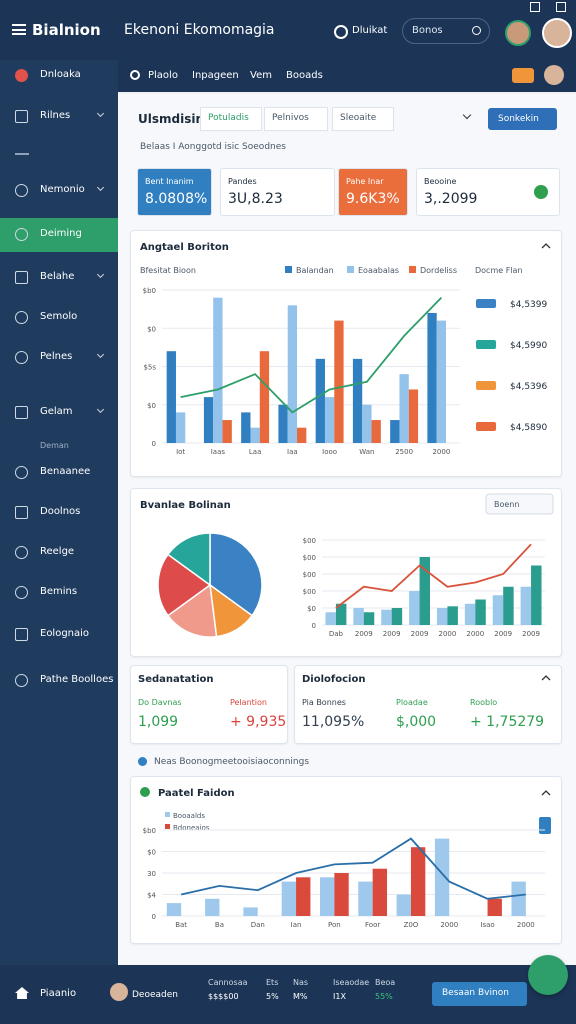  What do you see at coordinates (65, 471) in the screenshot?
I see `nav-item: Benaanee` at bounding box center [65, 471].